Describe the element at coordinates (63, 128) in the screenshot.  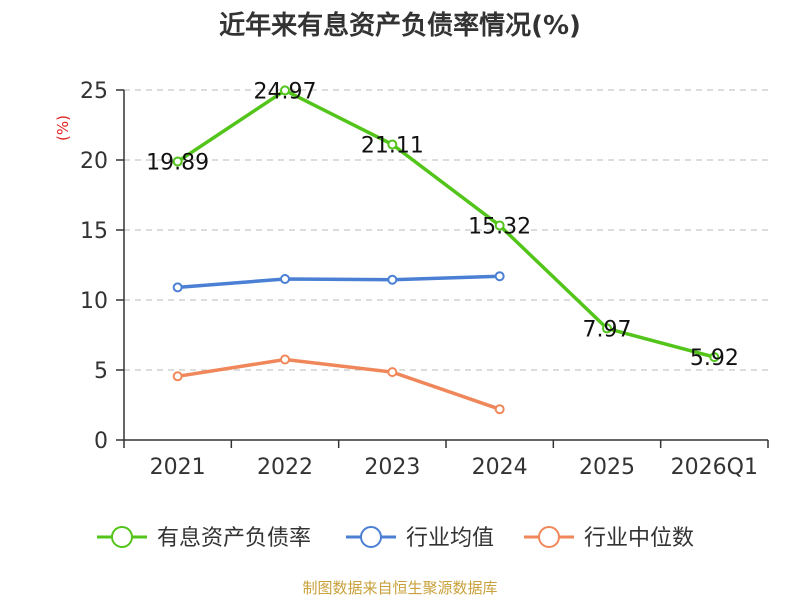
I see `y-axis-label: (%)` at that location.